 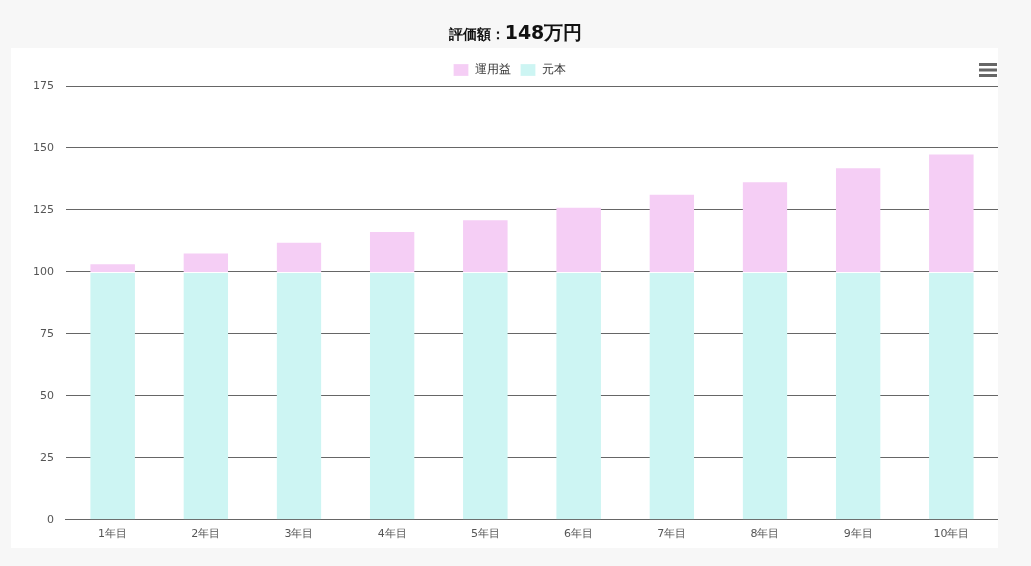 What do you see at coordinates (50, 519) in the screenshot?
I see `y-tick-label: 0` at bounding box center [50, 519].